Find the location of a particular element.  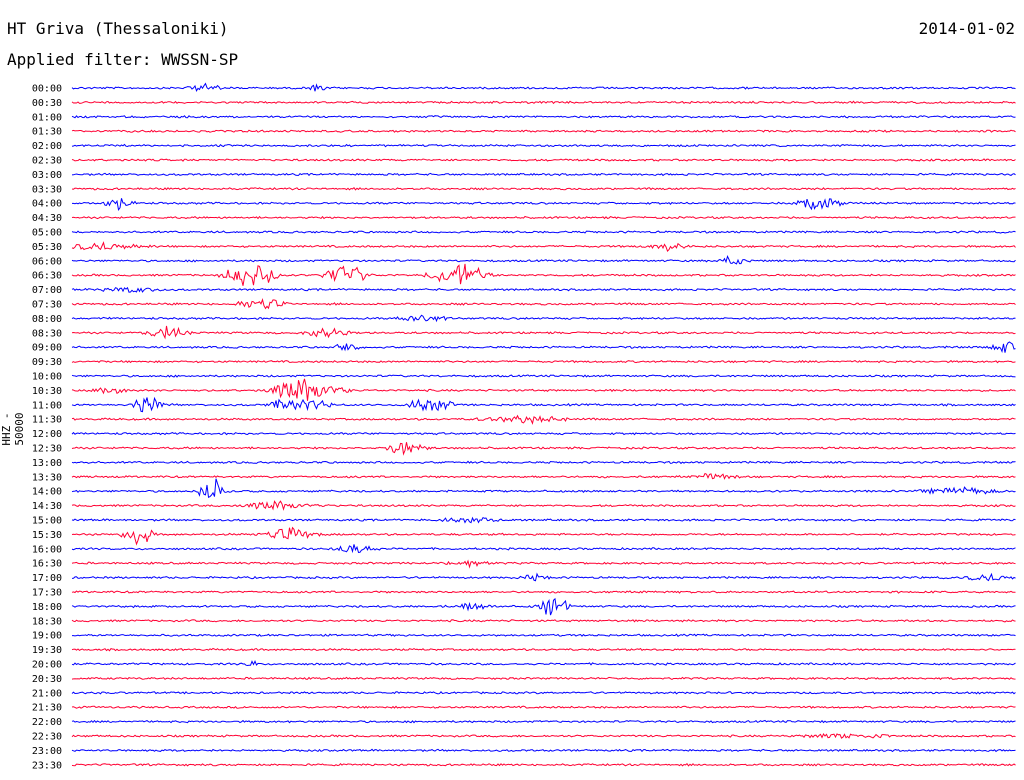

station-title: HT Griva (Thessaloniki) is located at coordinates (118, 28).